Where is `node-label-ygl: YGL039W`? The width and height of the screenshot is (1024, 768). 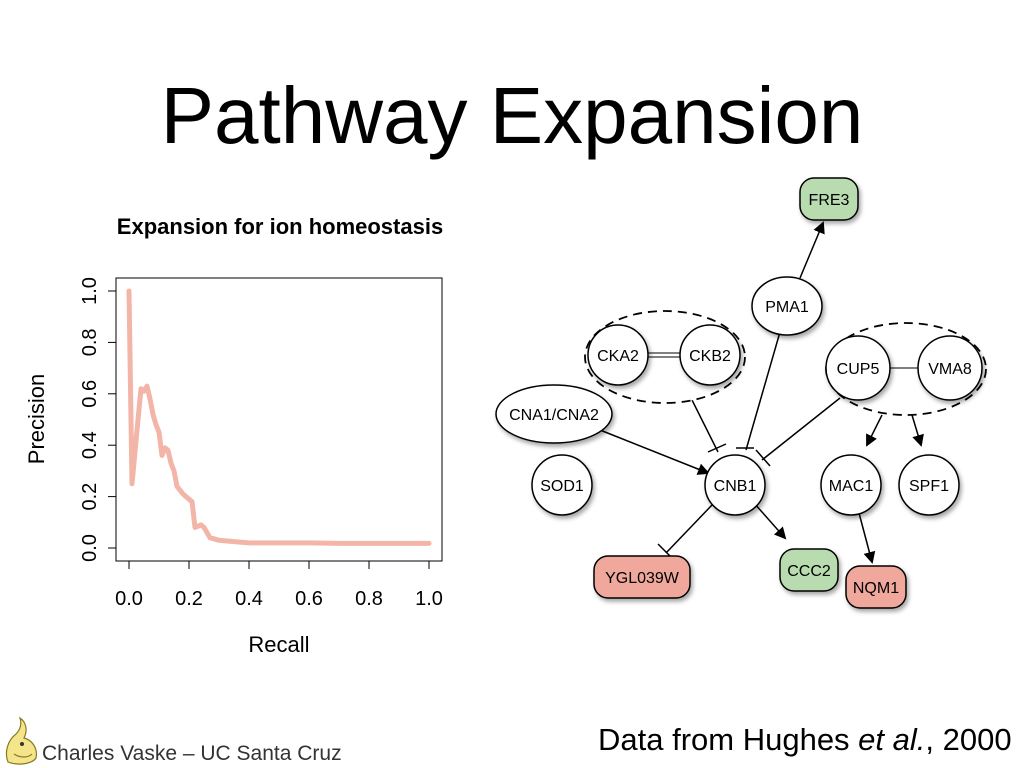 node-label-ygl: YGL039W is located at coordinates (642, 578).